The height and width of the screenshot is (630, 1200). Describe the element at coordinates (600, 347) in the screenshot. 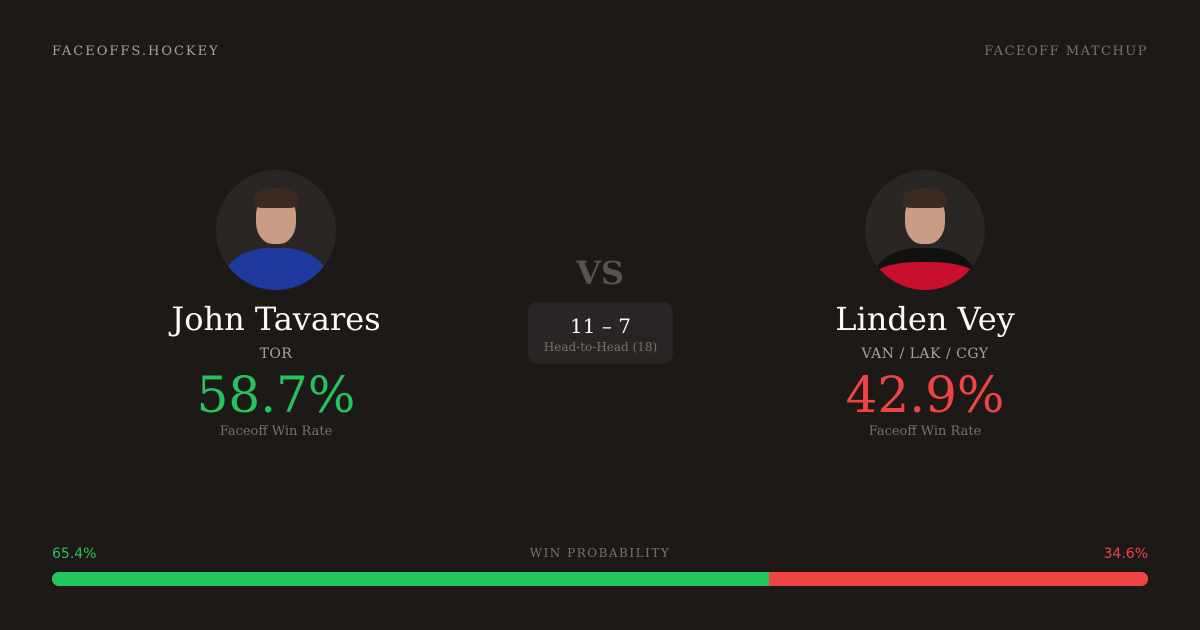

I see `head-to-head-label: Head-to-Head (18)` at that location.